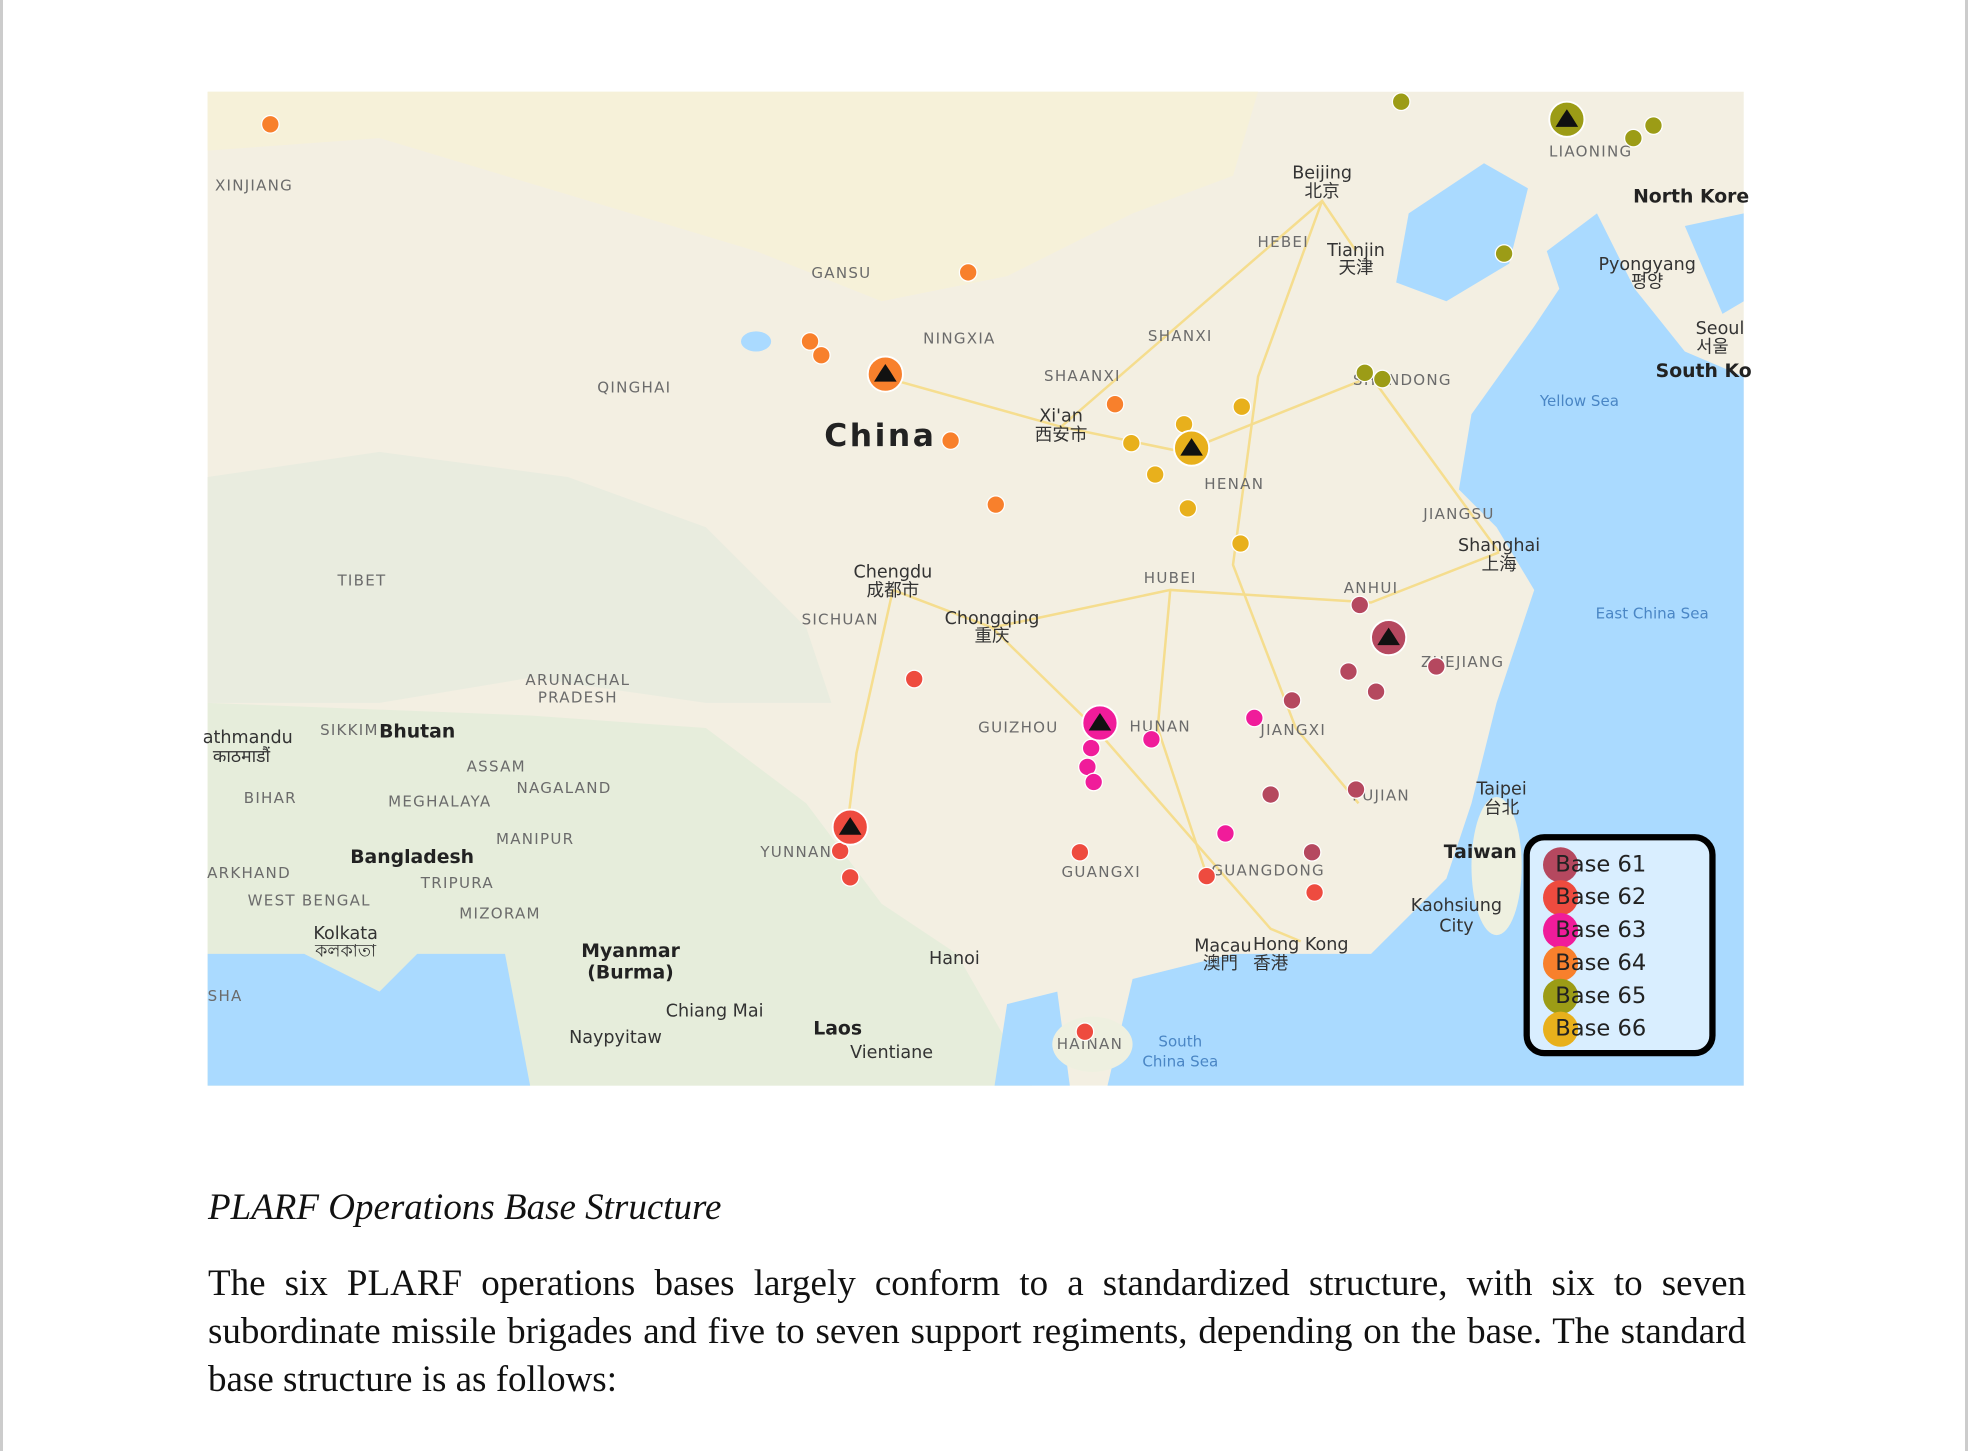  I want to click on legend-label: Base 66, so click(1600, 1029).